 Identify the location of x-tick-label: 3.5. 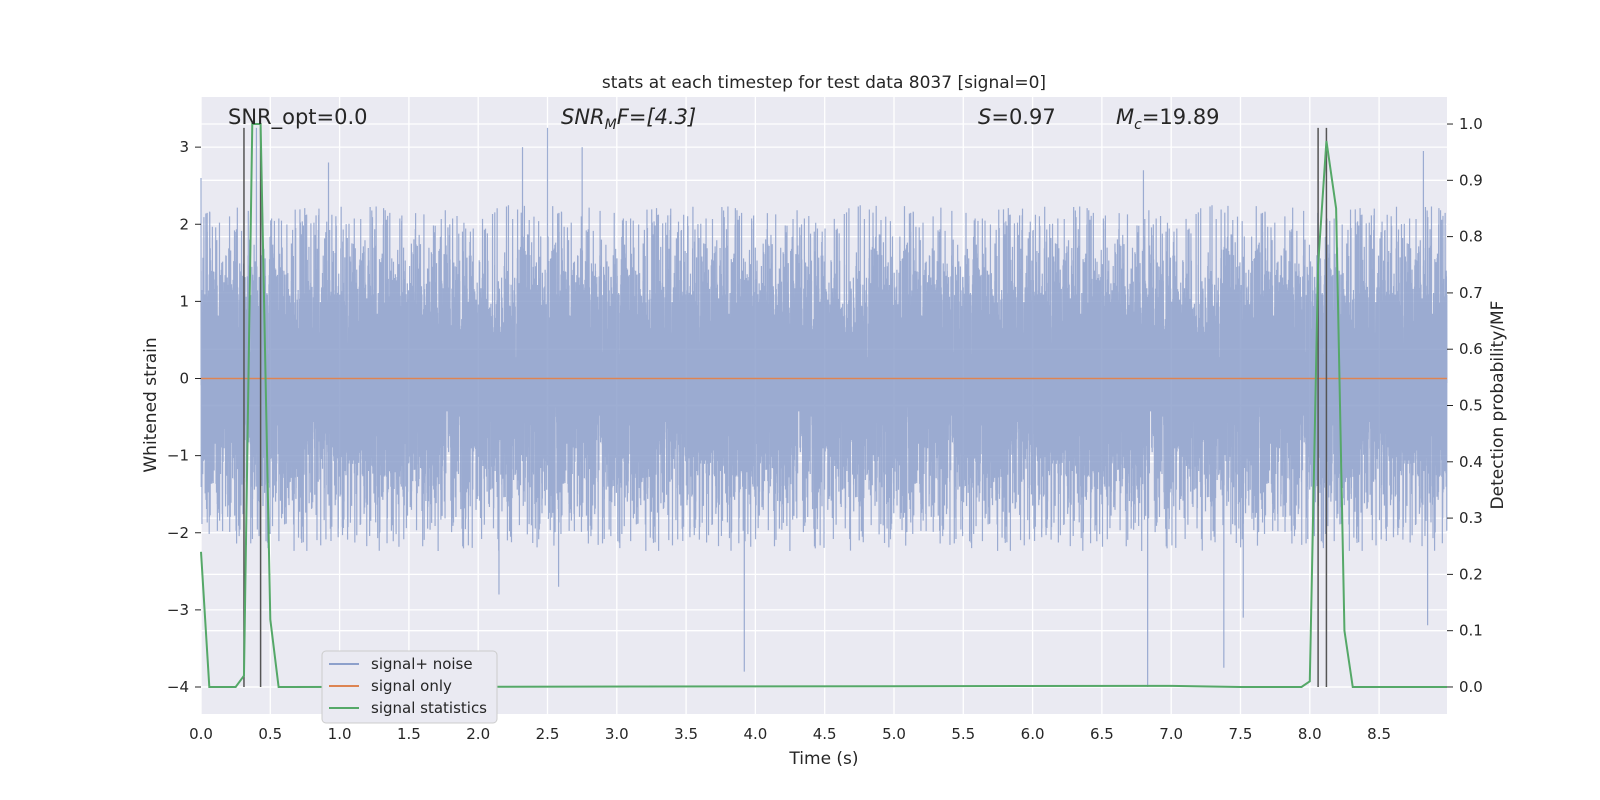
(686, 734).